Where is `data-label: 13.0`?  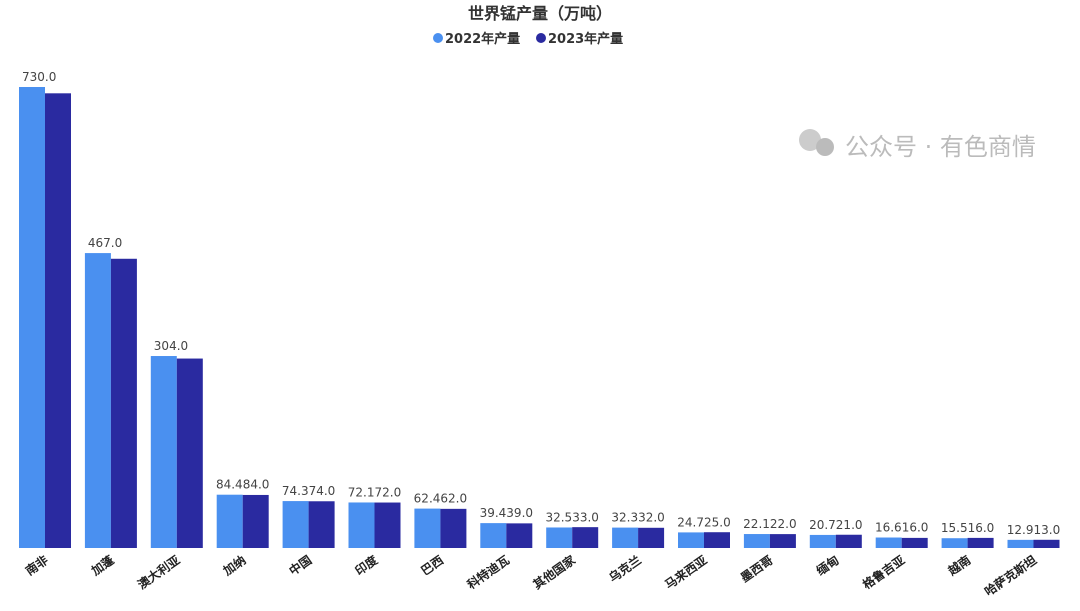 data-label: 13.0 is located at coordinates (1047, 530).